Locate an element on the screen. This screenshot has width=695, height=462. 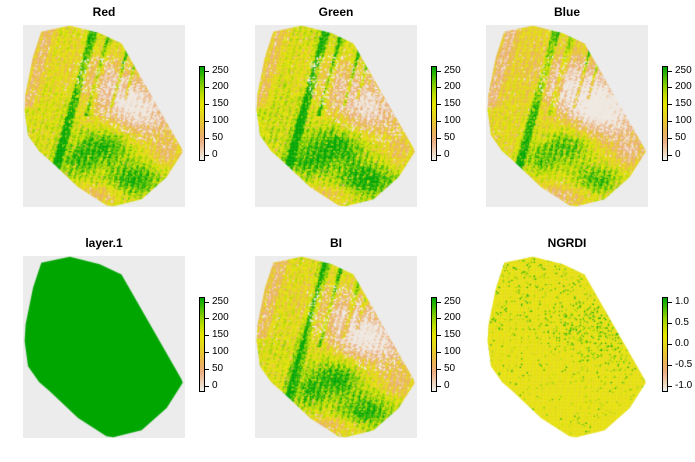
panel-title: Green is located at coordinates (336, 12).